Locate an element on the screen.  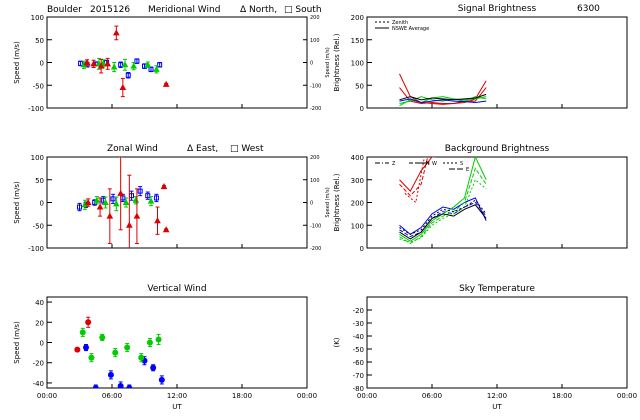
meridional-ytick-right-label: 0 is located at coordinates (311, 64).